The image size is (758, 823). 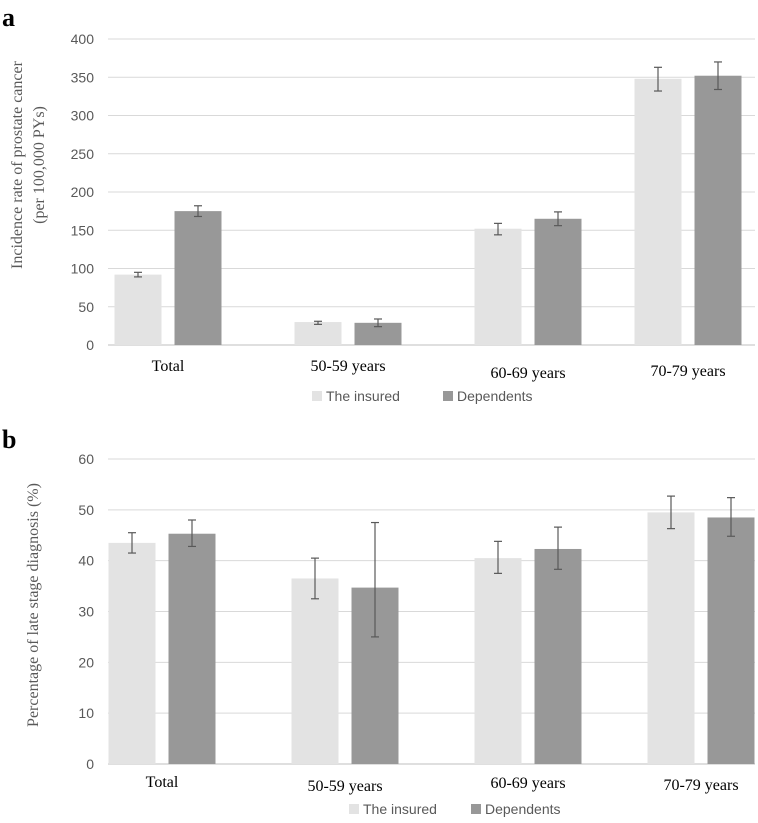 What do you see at coordinates (8, 17) in the screenshot?
I see `panel-a-letter: a` at bounding box center [8, 17].